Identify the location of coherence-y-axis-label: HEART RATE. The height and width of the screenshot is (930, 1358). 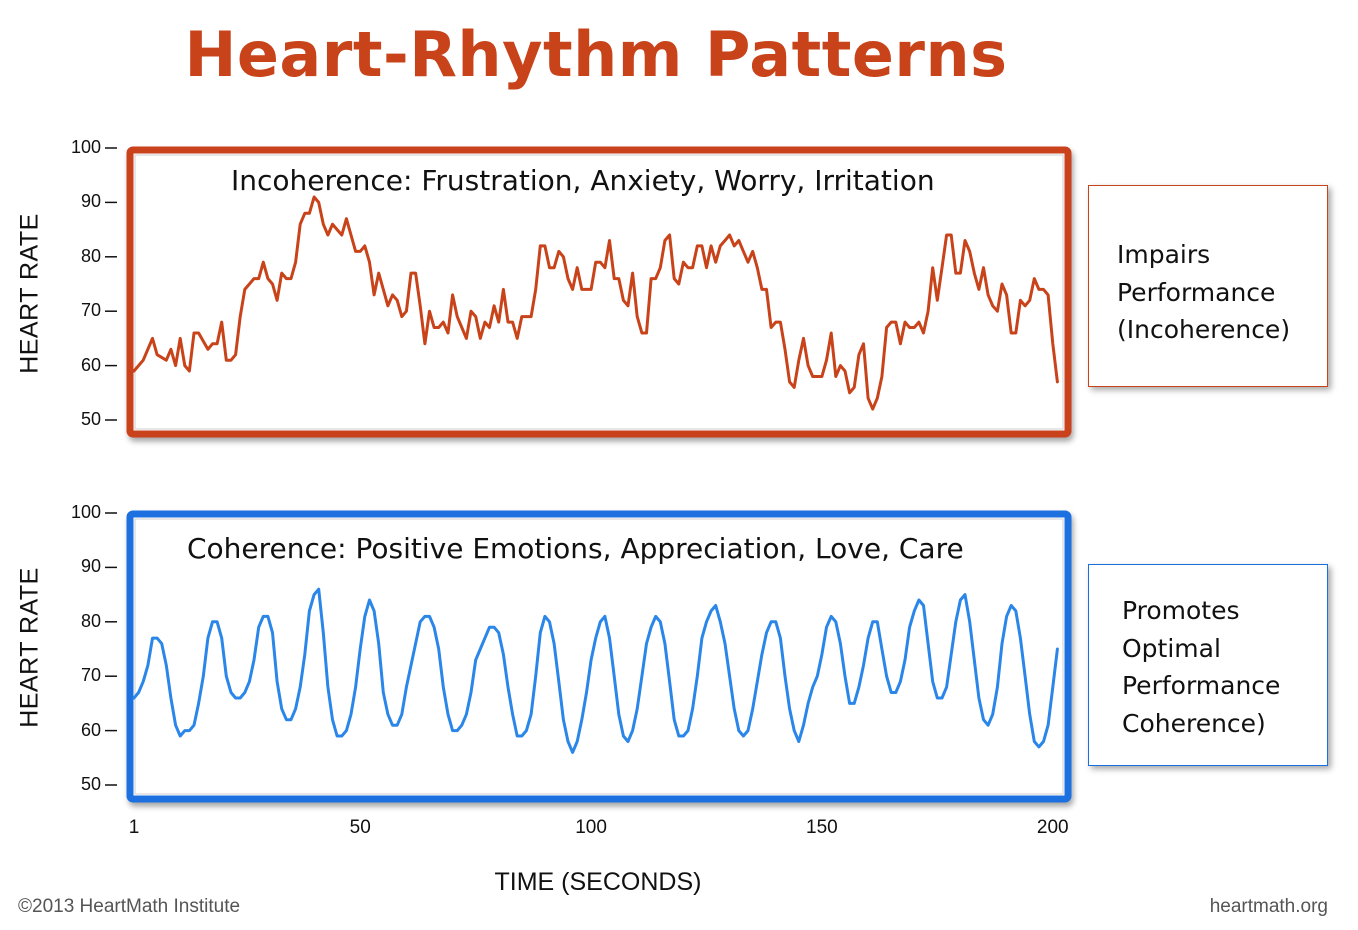
(29, 647).